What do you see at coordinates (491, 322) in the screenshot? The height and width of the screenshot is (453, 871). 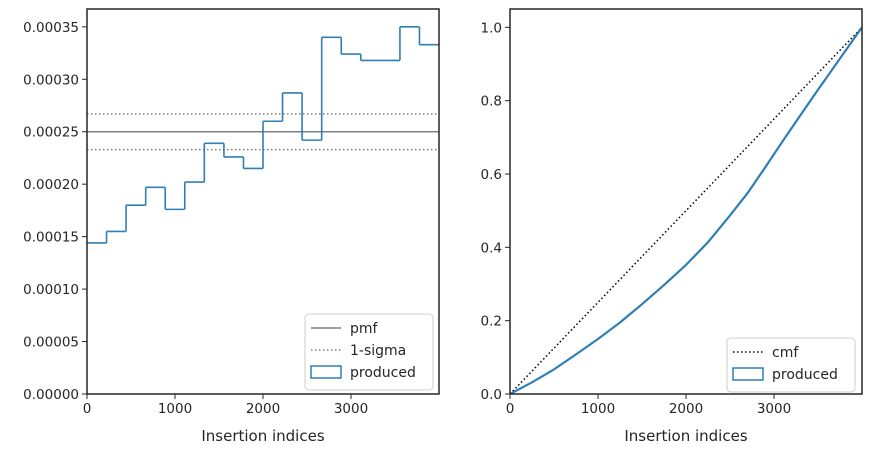 I see `y-tick-label: 0.2` at bounding box center [491, 322].